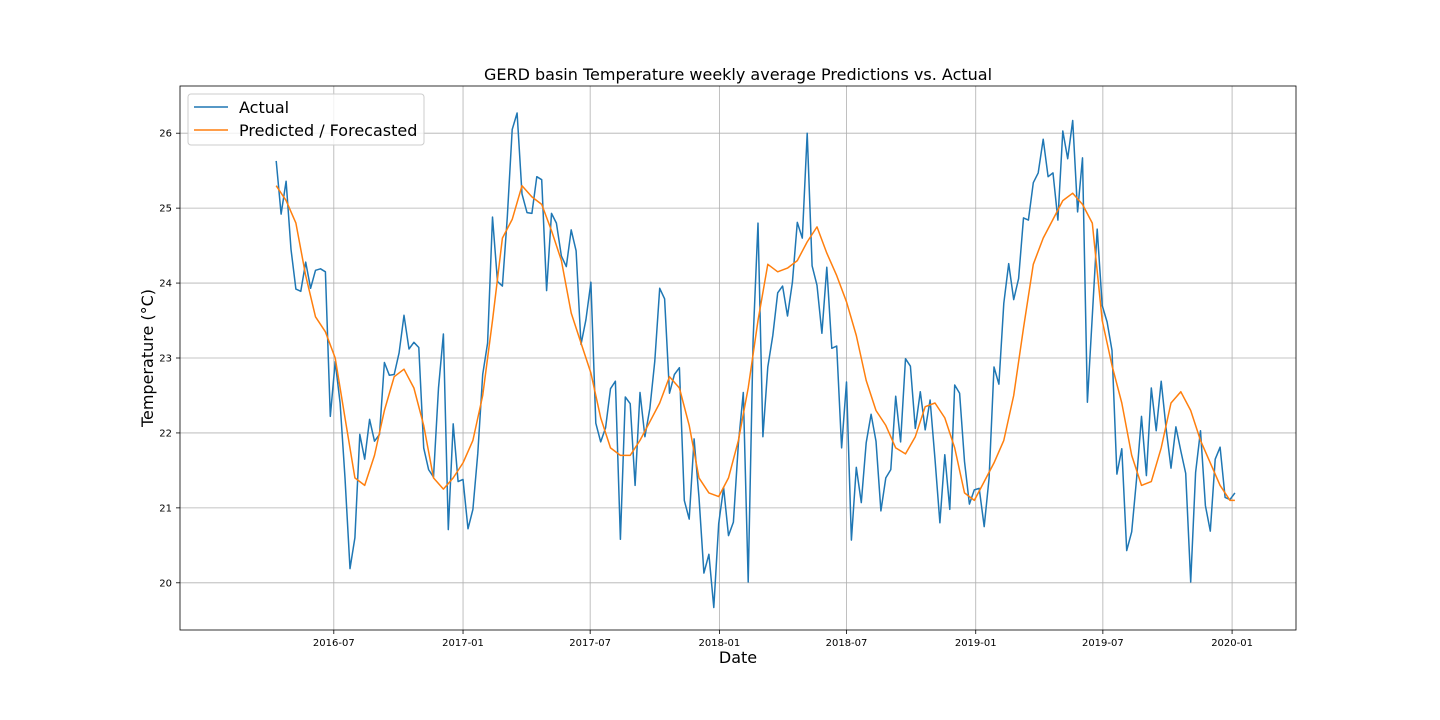 Image resolution: width=1440 pixels, height=720 pixels. I want to click on x-tick-label: 2017-07, so click(590, 643).